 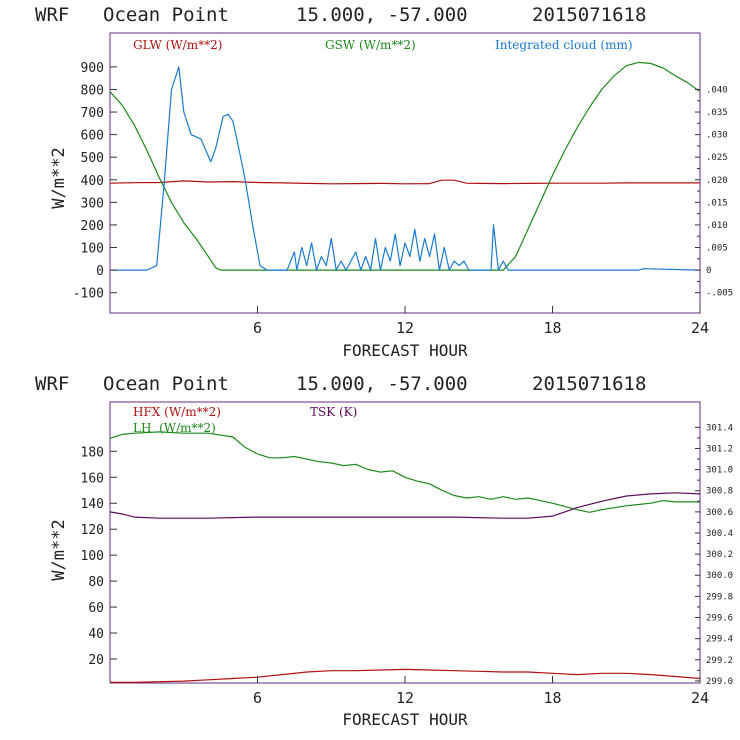 I want to click on chart-1-y-tick-label: 0, so click(x=100, y=271).